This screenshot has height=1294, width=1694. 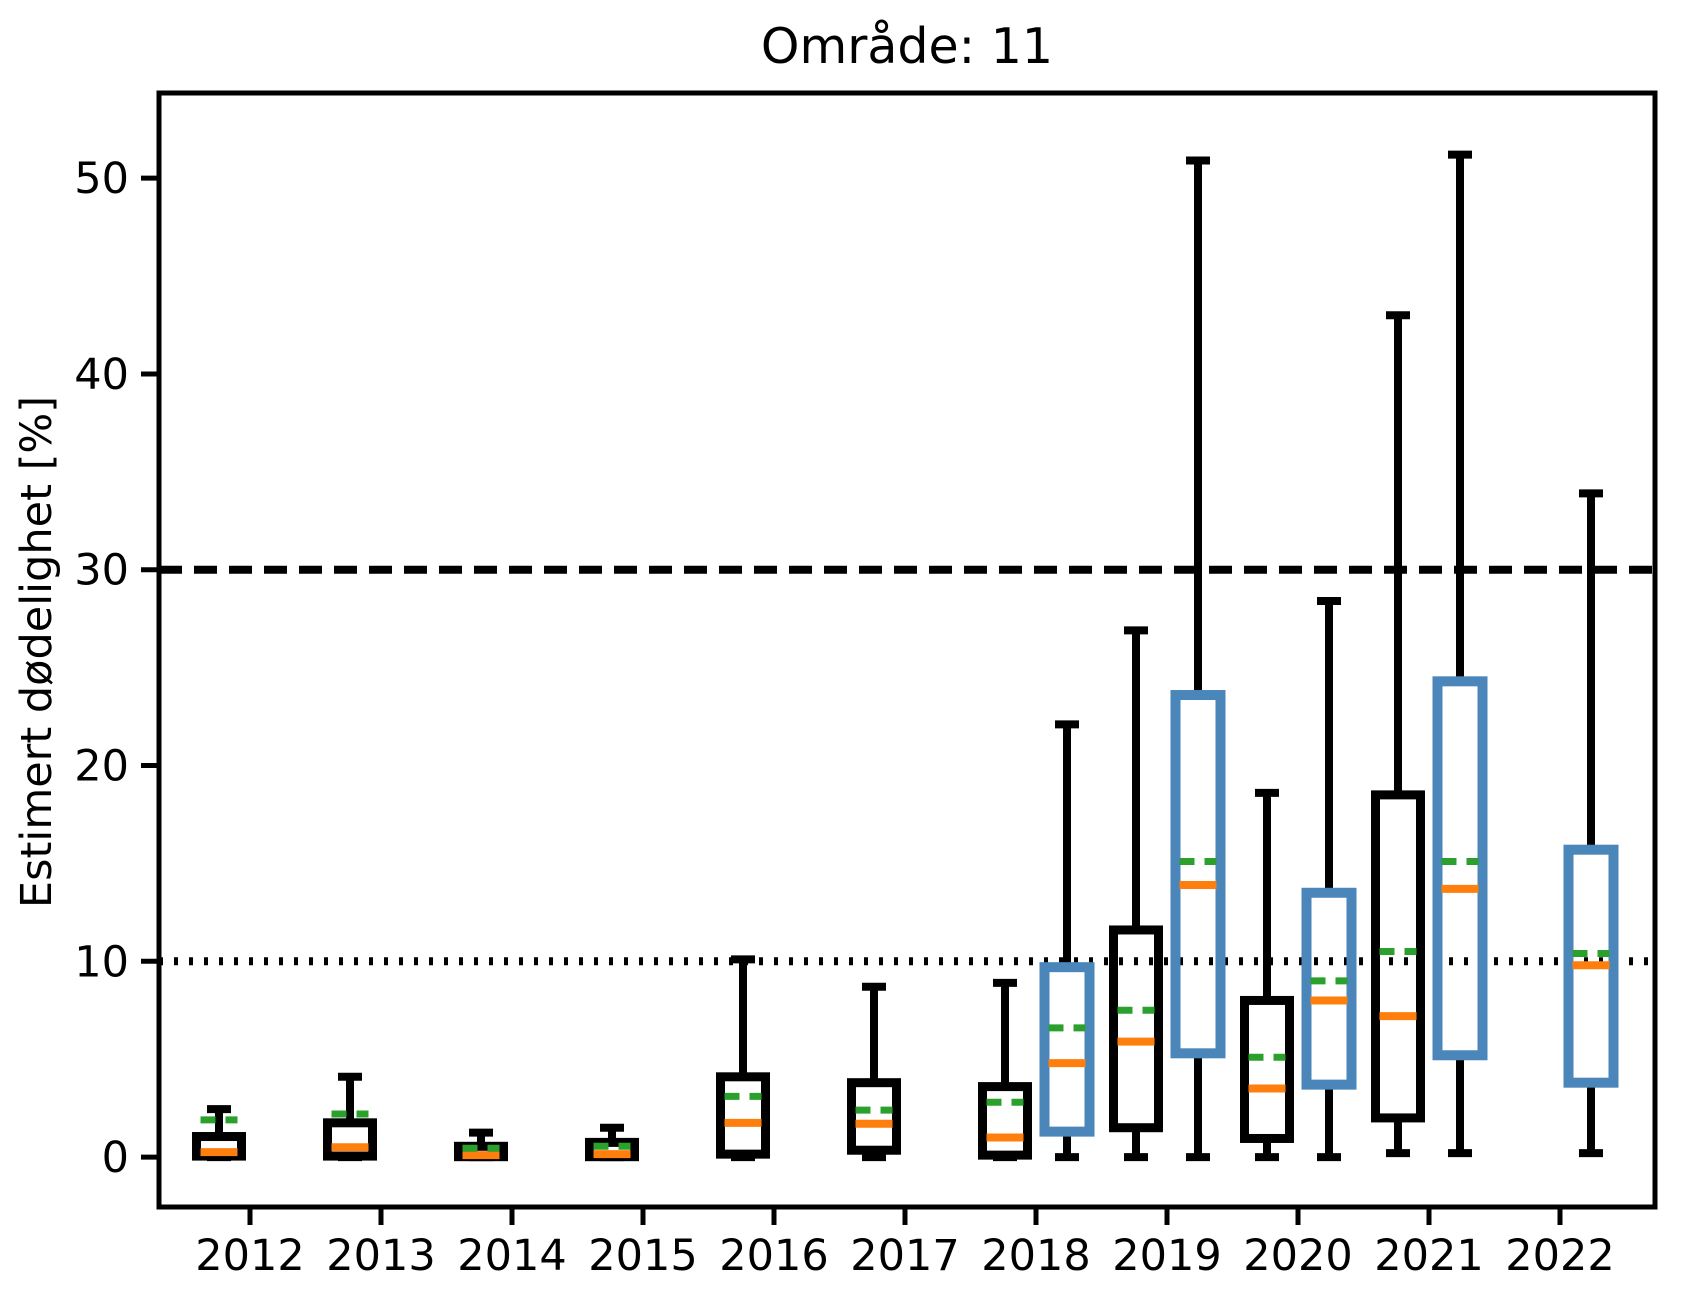 I want to click on box-2022-blue-boxes-iqr, so click(x=1591, y=966).